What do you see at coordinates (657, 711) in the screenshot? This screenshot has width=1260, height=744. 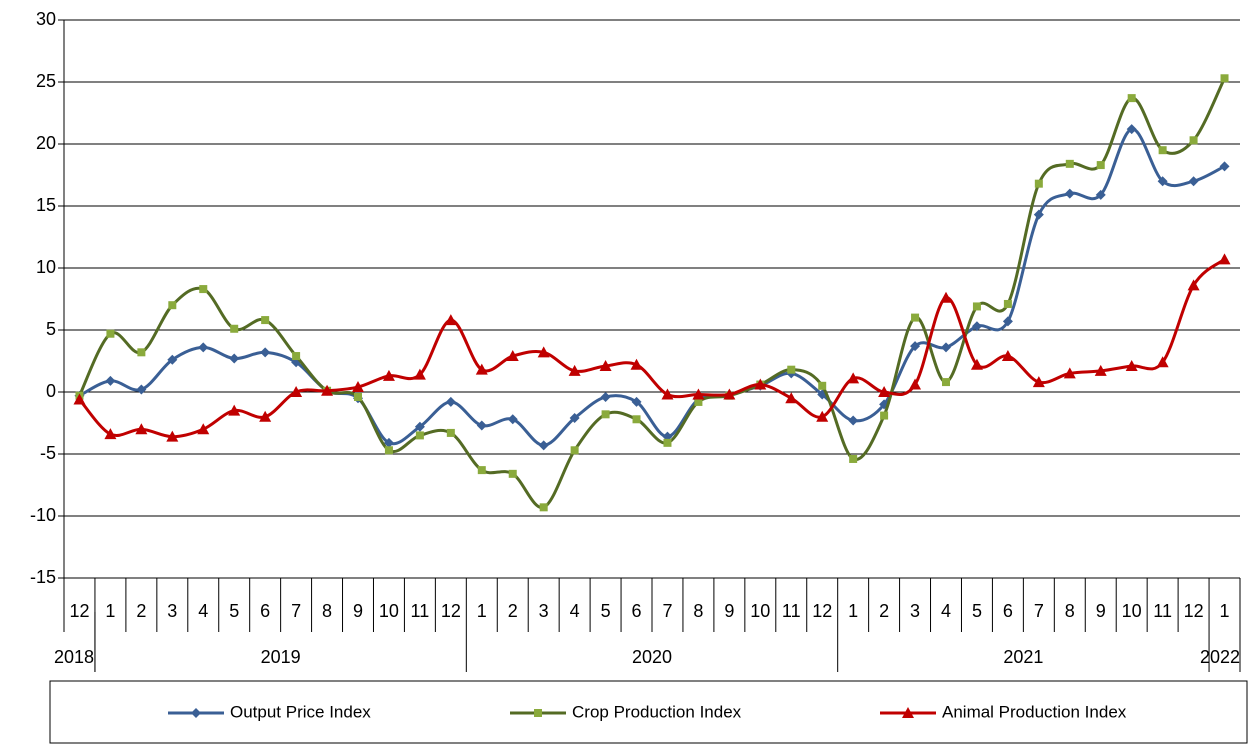 I see `legend-label: Crop Production Index` at bounding box center [657, 711].